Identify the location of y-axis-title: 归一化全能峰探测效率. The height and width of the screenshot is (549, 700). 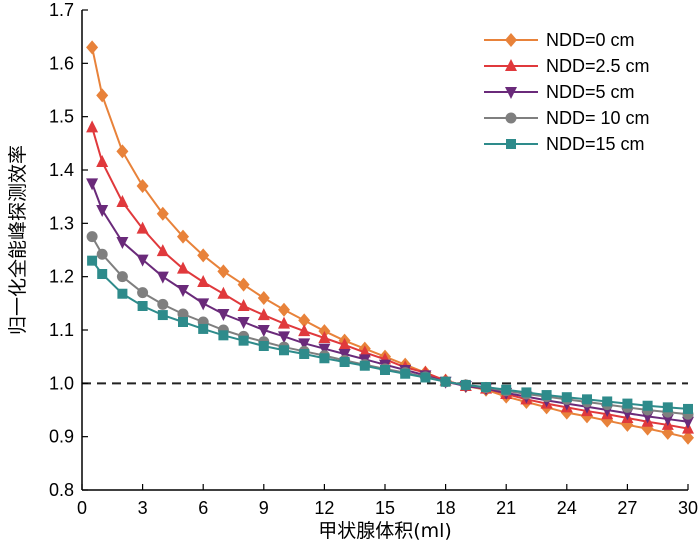
(18, 240).